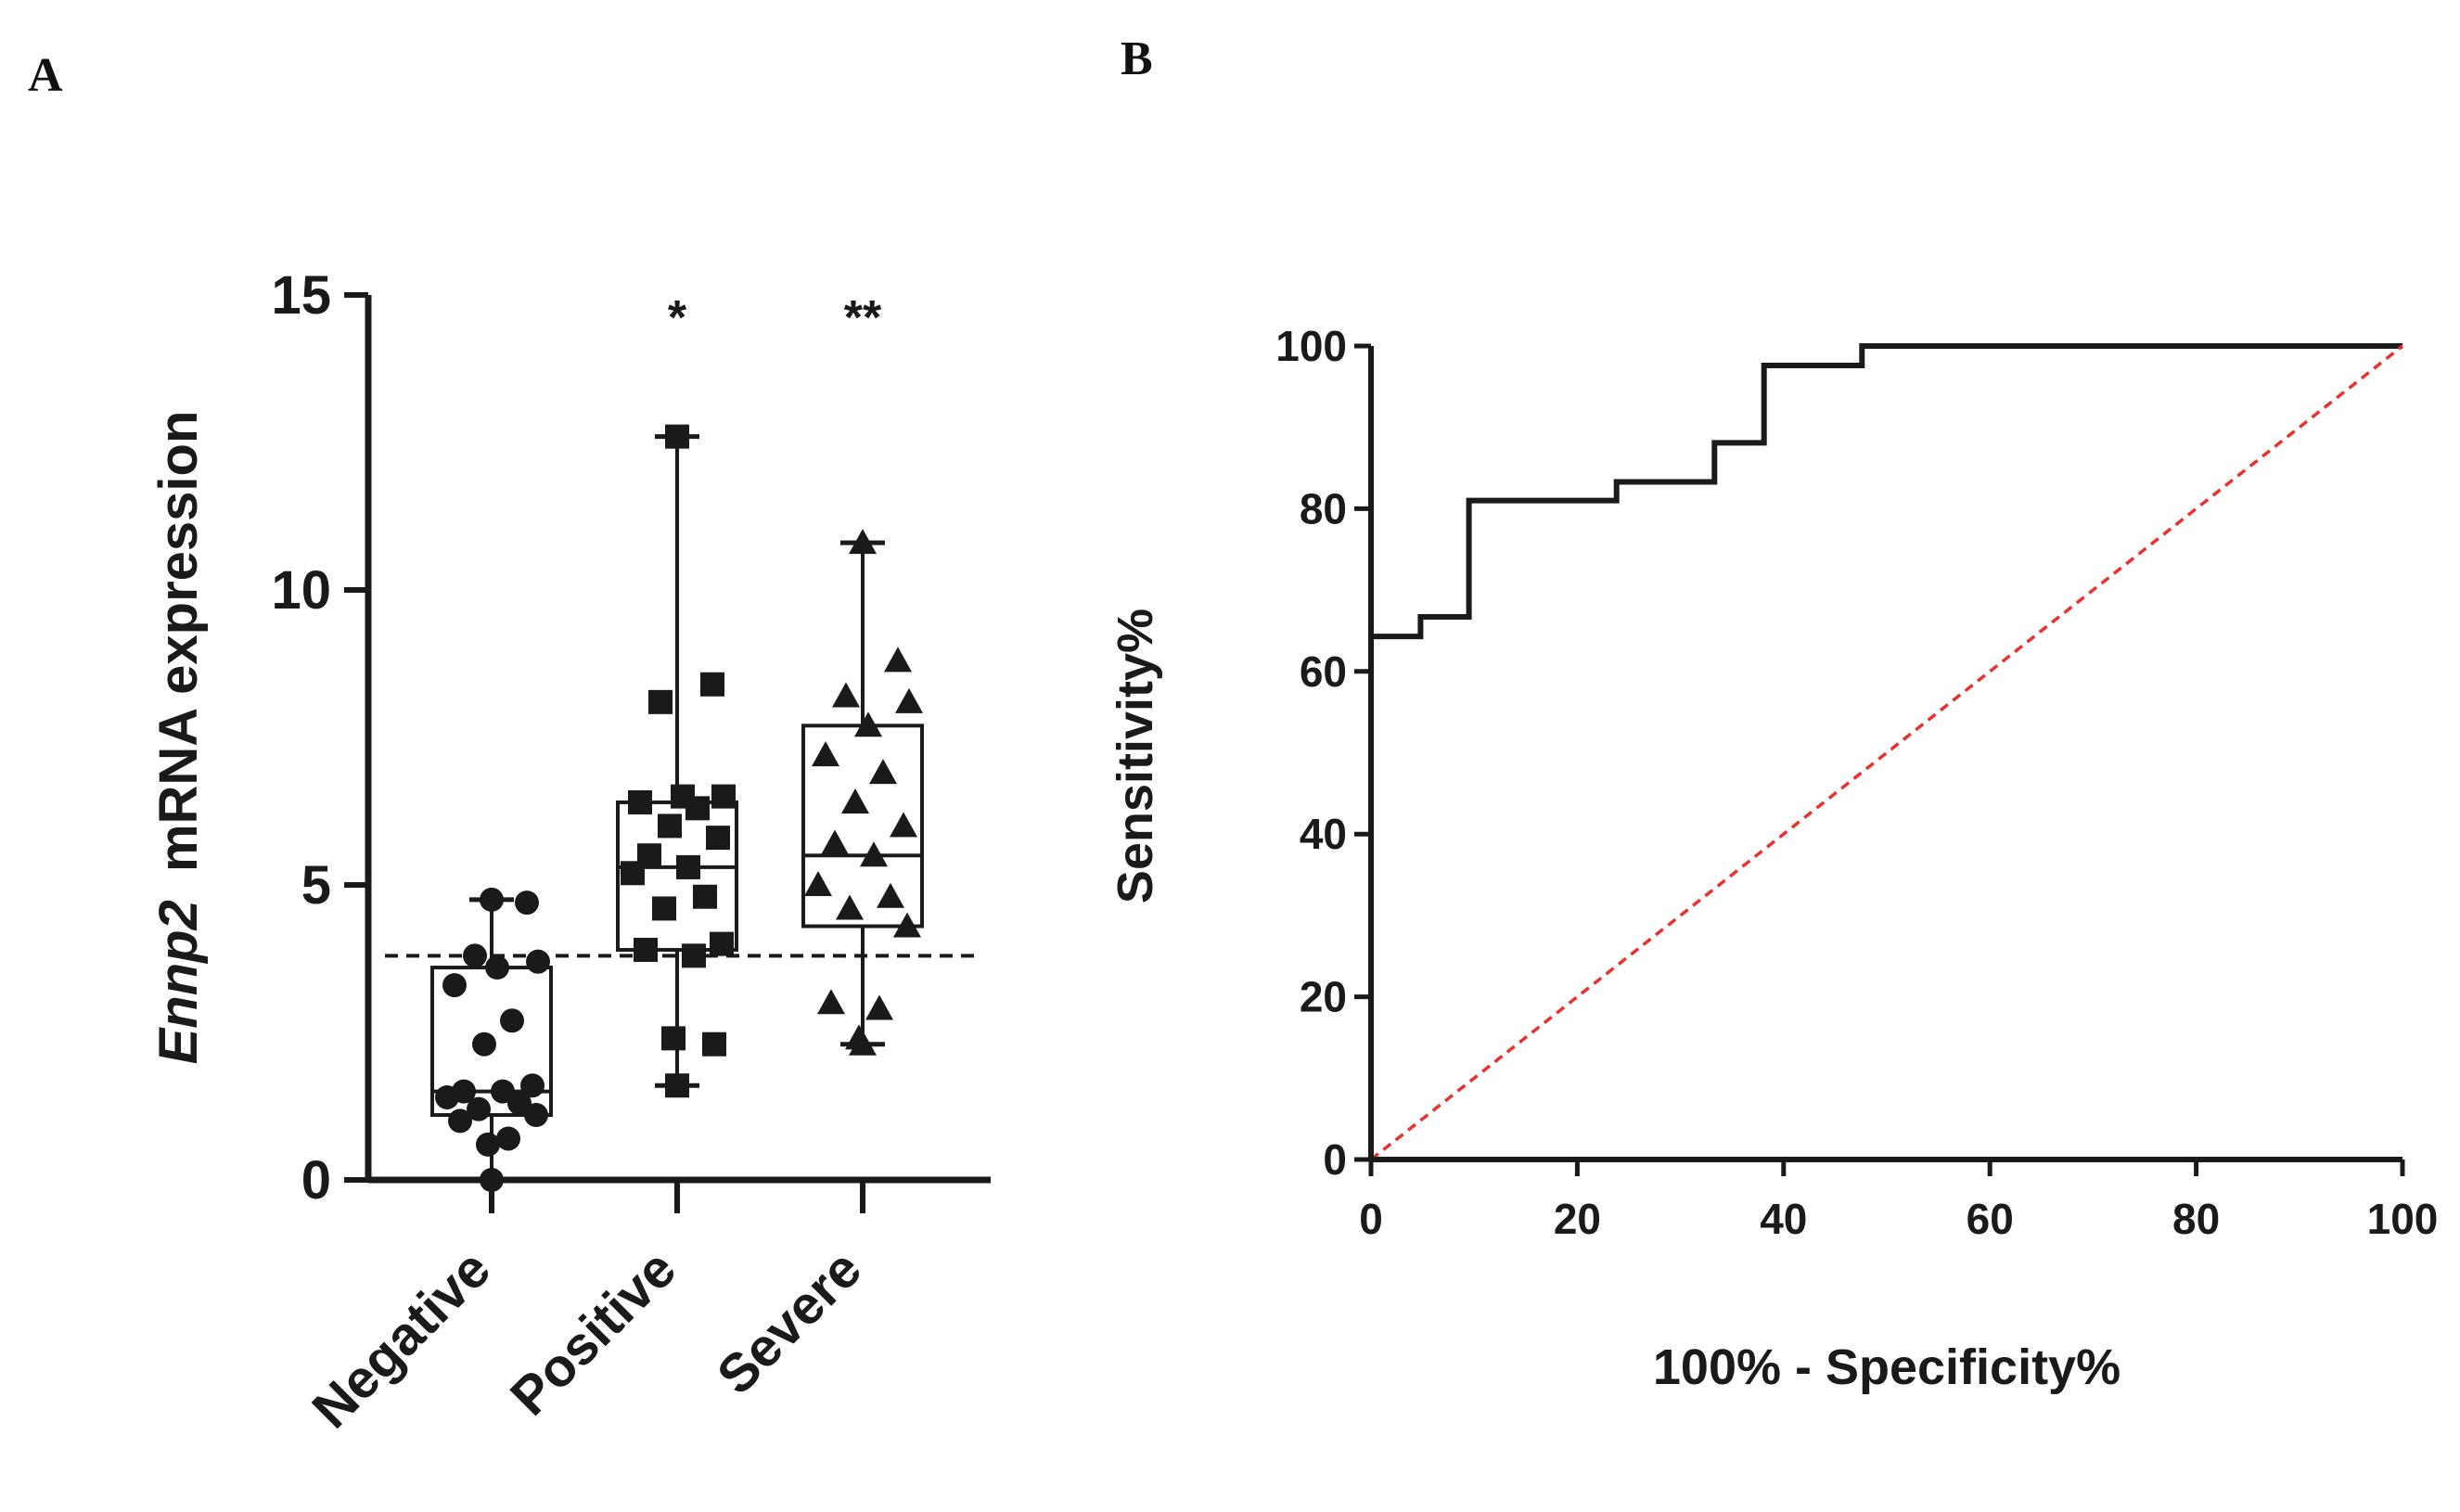 The width and height of the screenshot is (2460, 1512). Describe the element at coordinates (1324, 508) in the screenshot. I see `y-tick-label-b: 80` at that location.